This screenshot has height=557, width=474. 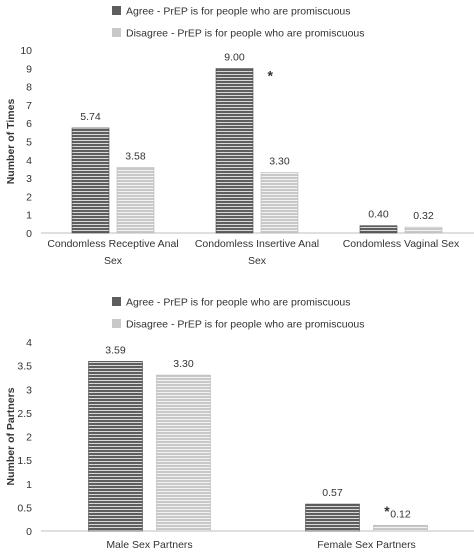 What do you see at coordinates (24, 414) in the screenshot?
I see `y-tick-label: 2.5` at bounding box center [24, 414].